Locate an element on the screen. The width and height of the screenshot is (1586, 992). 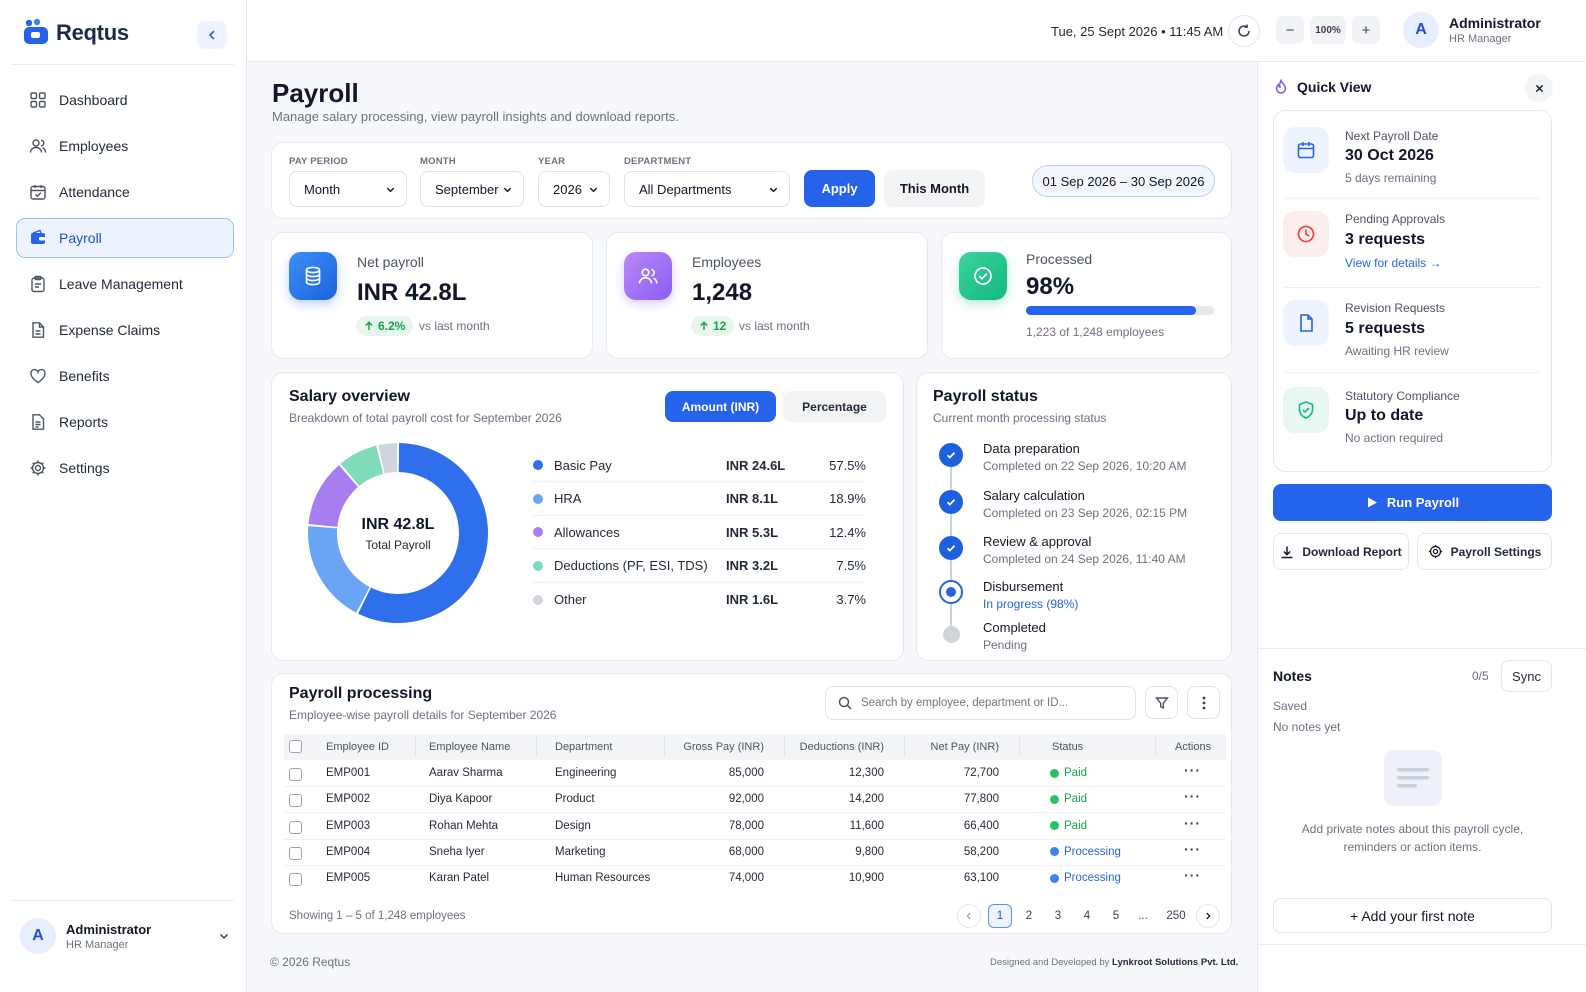
run-payroll-button: Run Payroll is located at coordinates (1412, 502).